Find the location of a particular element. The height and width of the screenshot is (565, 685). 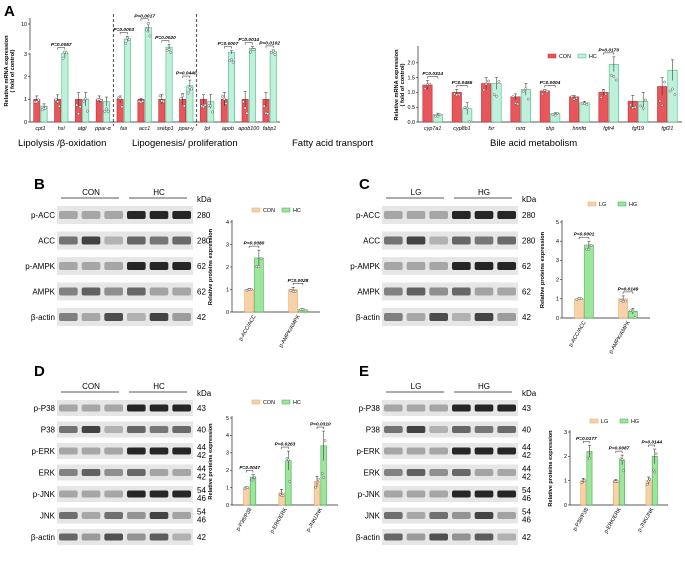

kda-value: 62 is located at coordinates (526, 266).